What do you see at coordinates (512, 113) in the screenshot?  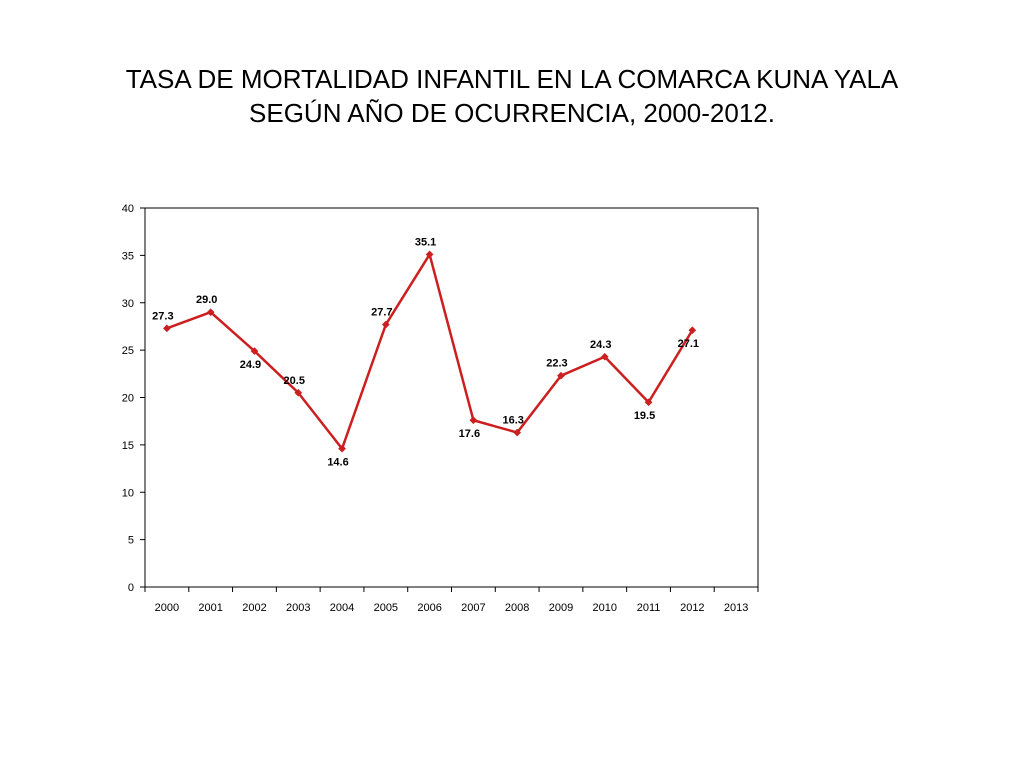 I see `slide-title-line-2: SEGÚN AÑO DE OCURRENCIA, 2000-2012.` at bounding box center [512, 113].